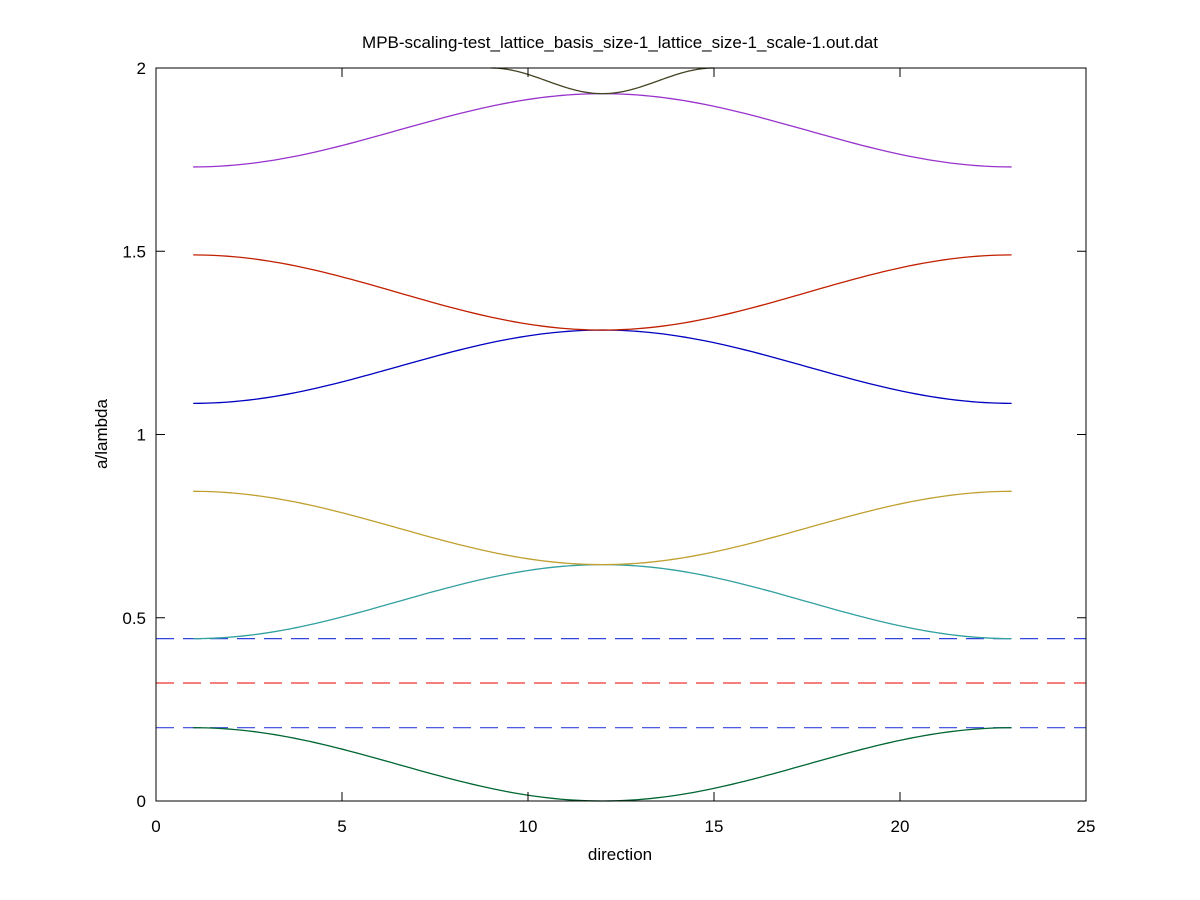 The width and height of the screenshot is (1200, 900). Describe the element at coordinates (134, 251) in the screenshot. I see `y-tick-label: 1.5` at that location.